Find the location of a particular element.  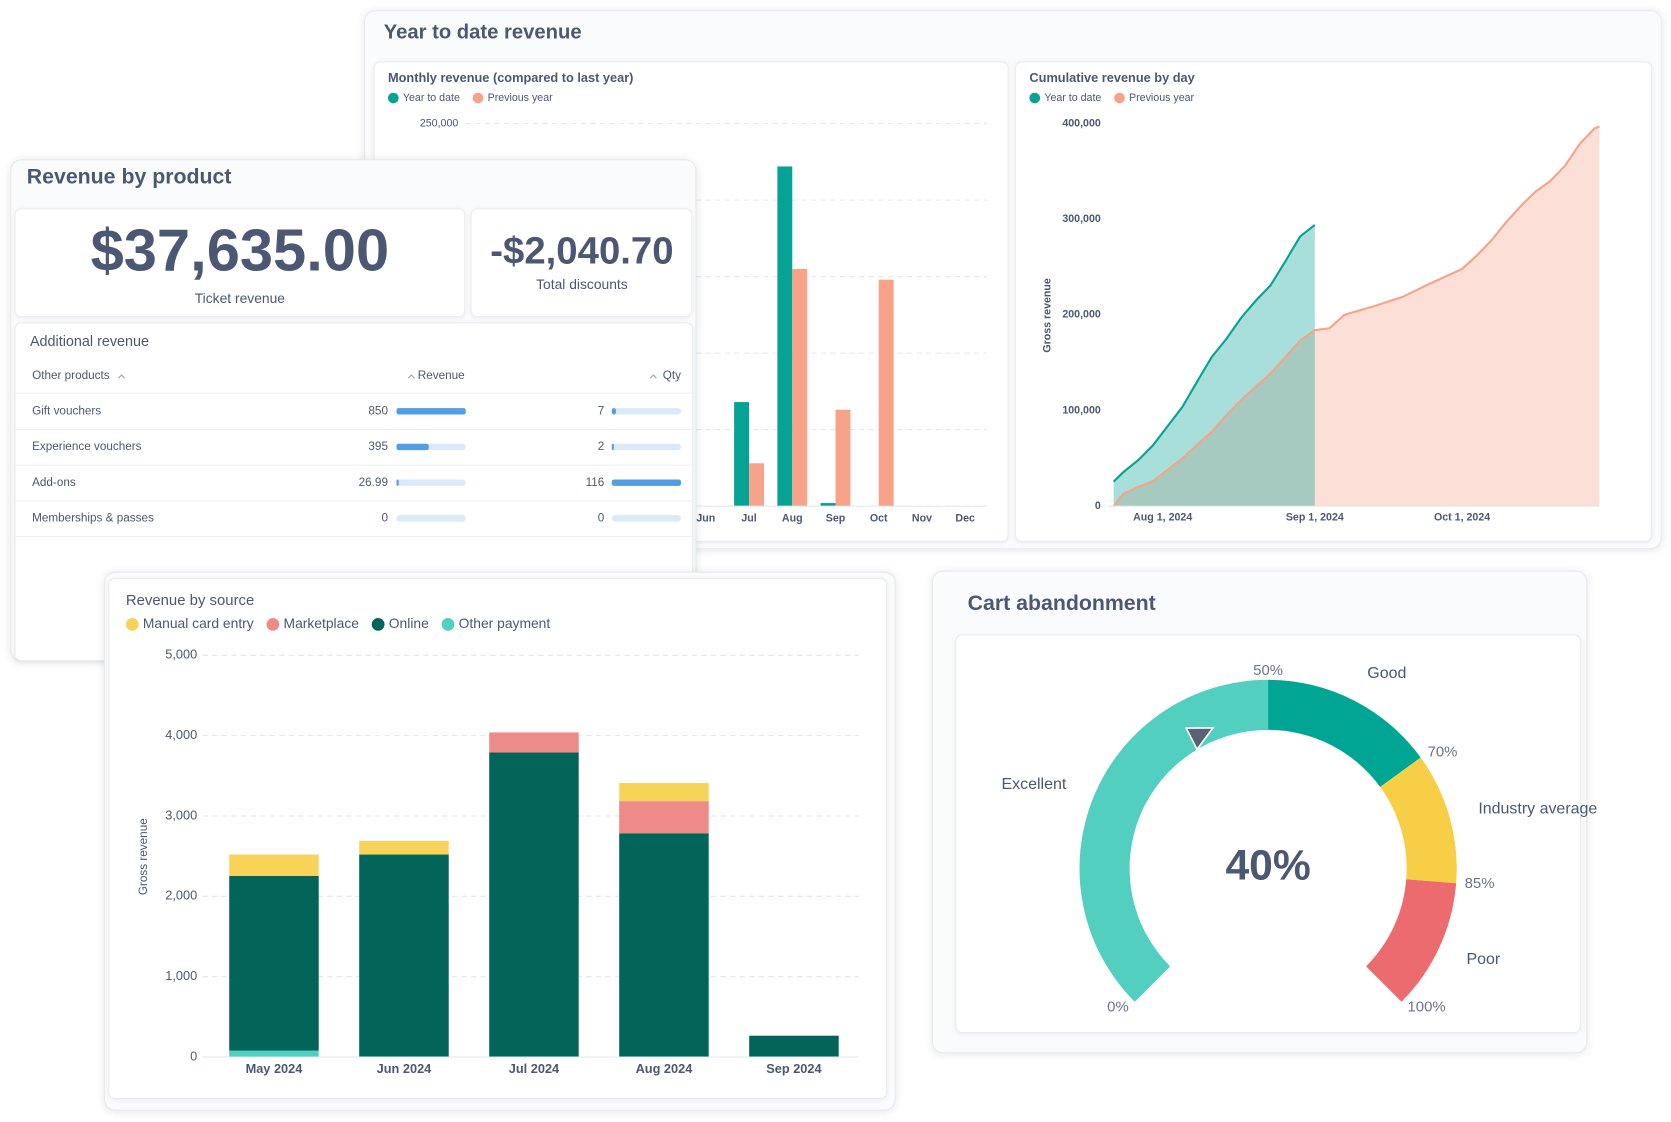

y-tick-label: 400,000 is located at coordinates (1081, 123).